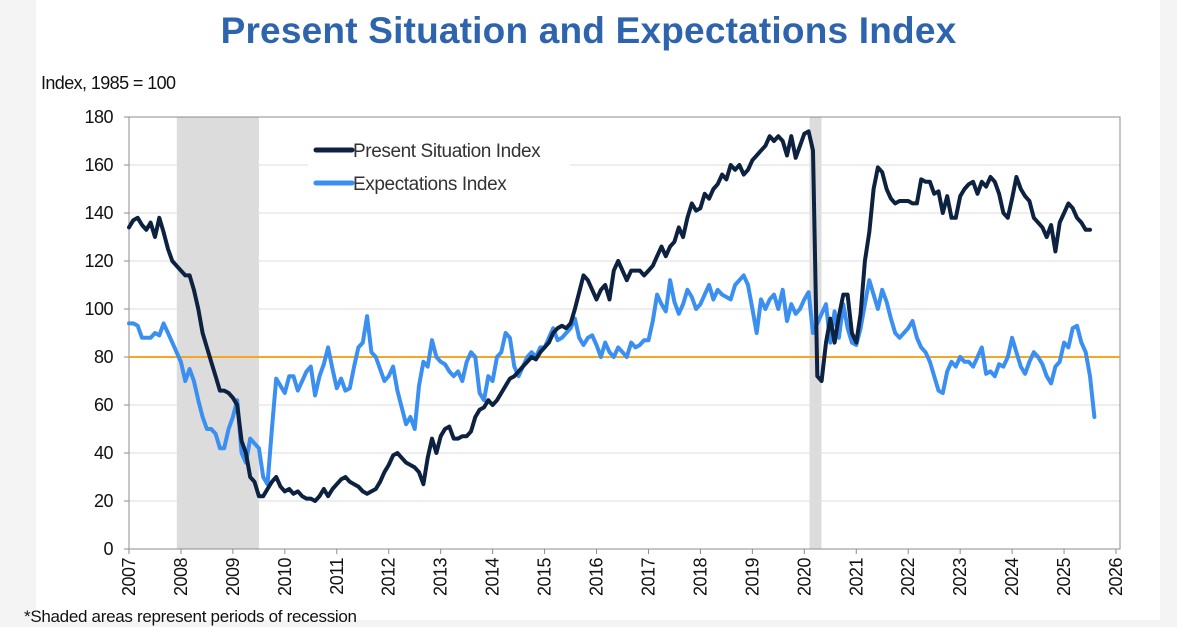 This screenshot has width=1177, height=627. Describe the element at coordinates (104, 453) in the screenshot. I see `y-tick-label: 40` at that location.